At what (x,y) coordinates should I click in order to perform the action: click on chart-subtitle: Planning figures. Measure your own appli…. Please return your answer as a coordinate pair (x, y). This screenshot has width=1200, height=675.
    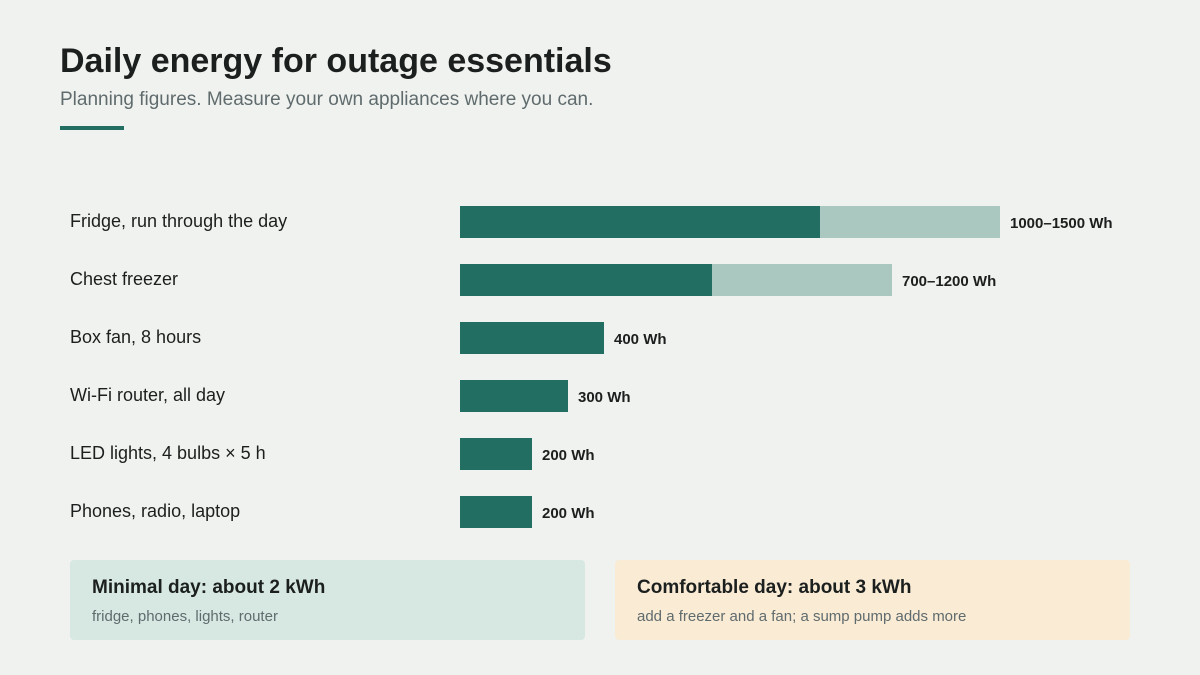
    Looking at the image, I should click on (327, 99).